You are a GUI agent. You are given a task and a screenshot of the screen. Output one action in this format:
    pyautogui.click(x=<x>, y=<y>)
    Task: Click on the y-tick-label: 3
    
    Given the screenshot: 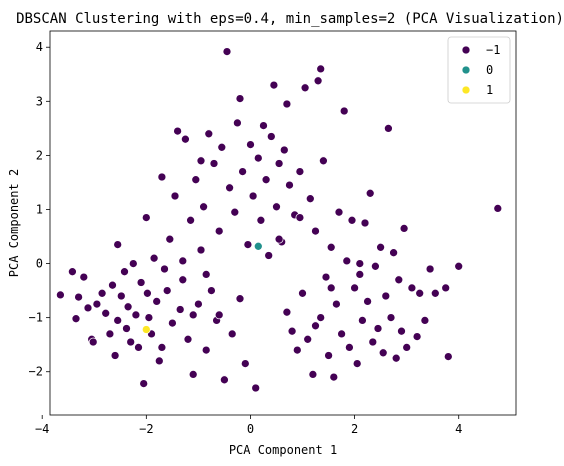 What is the action you would take?
    pyautogui.click(x=39, y=101)
    